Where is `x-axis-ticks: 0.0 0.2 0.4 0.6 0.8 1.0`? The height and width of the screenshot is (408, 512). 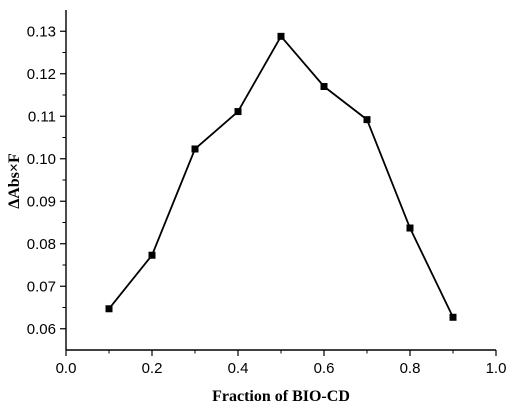 x-axis-ticks: 0.0 0.2 0.4 0.6 0.8 1.0 is located at coordinates (281, 363).